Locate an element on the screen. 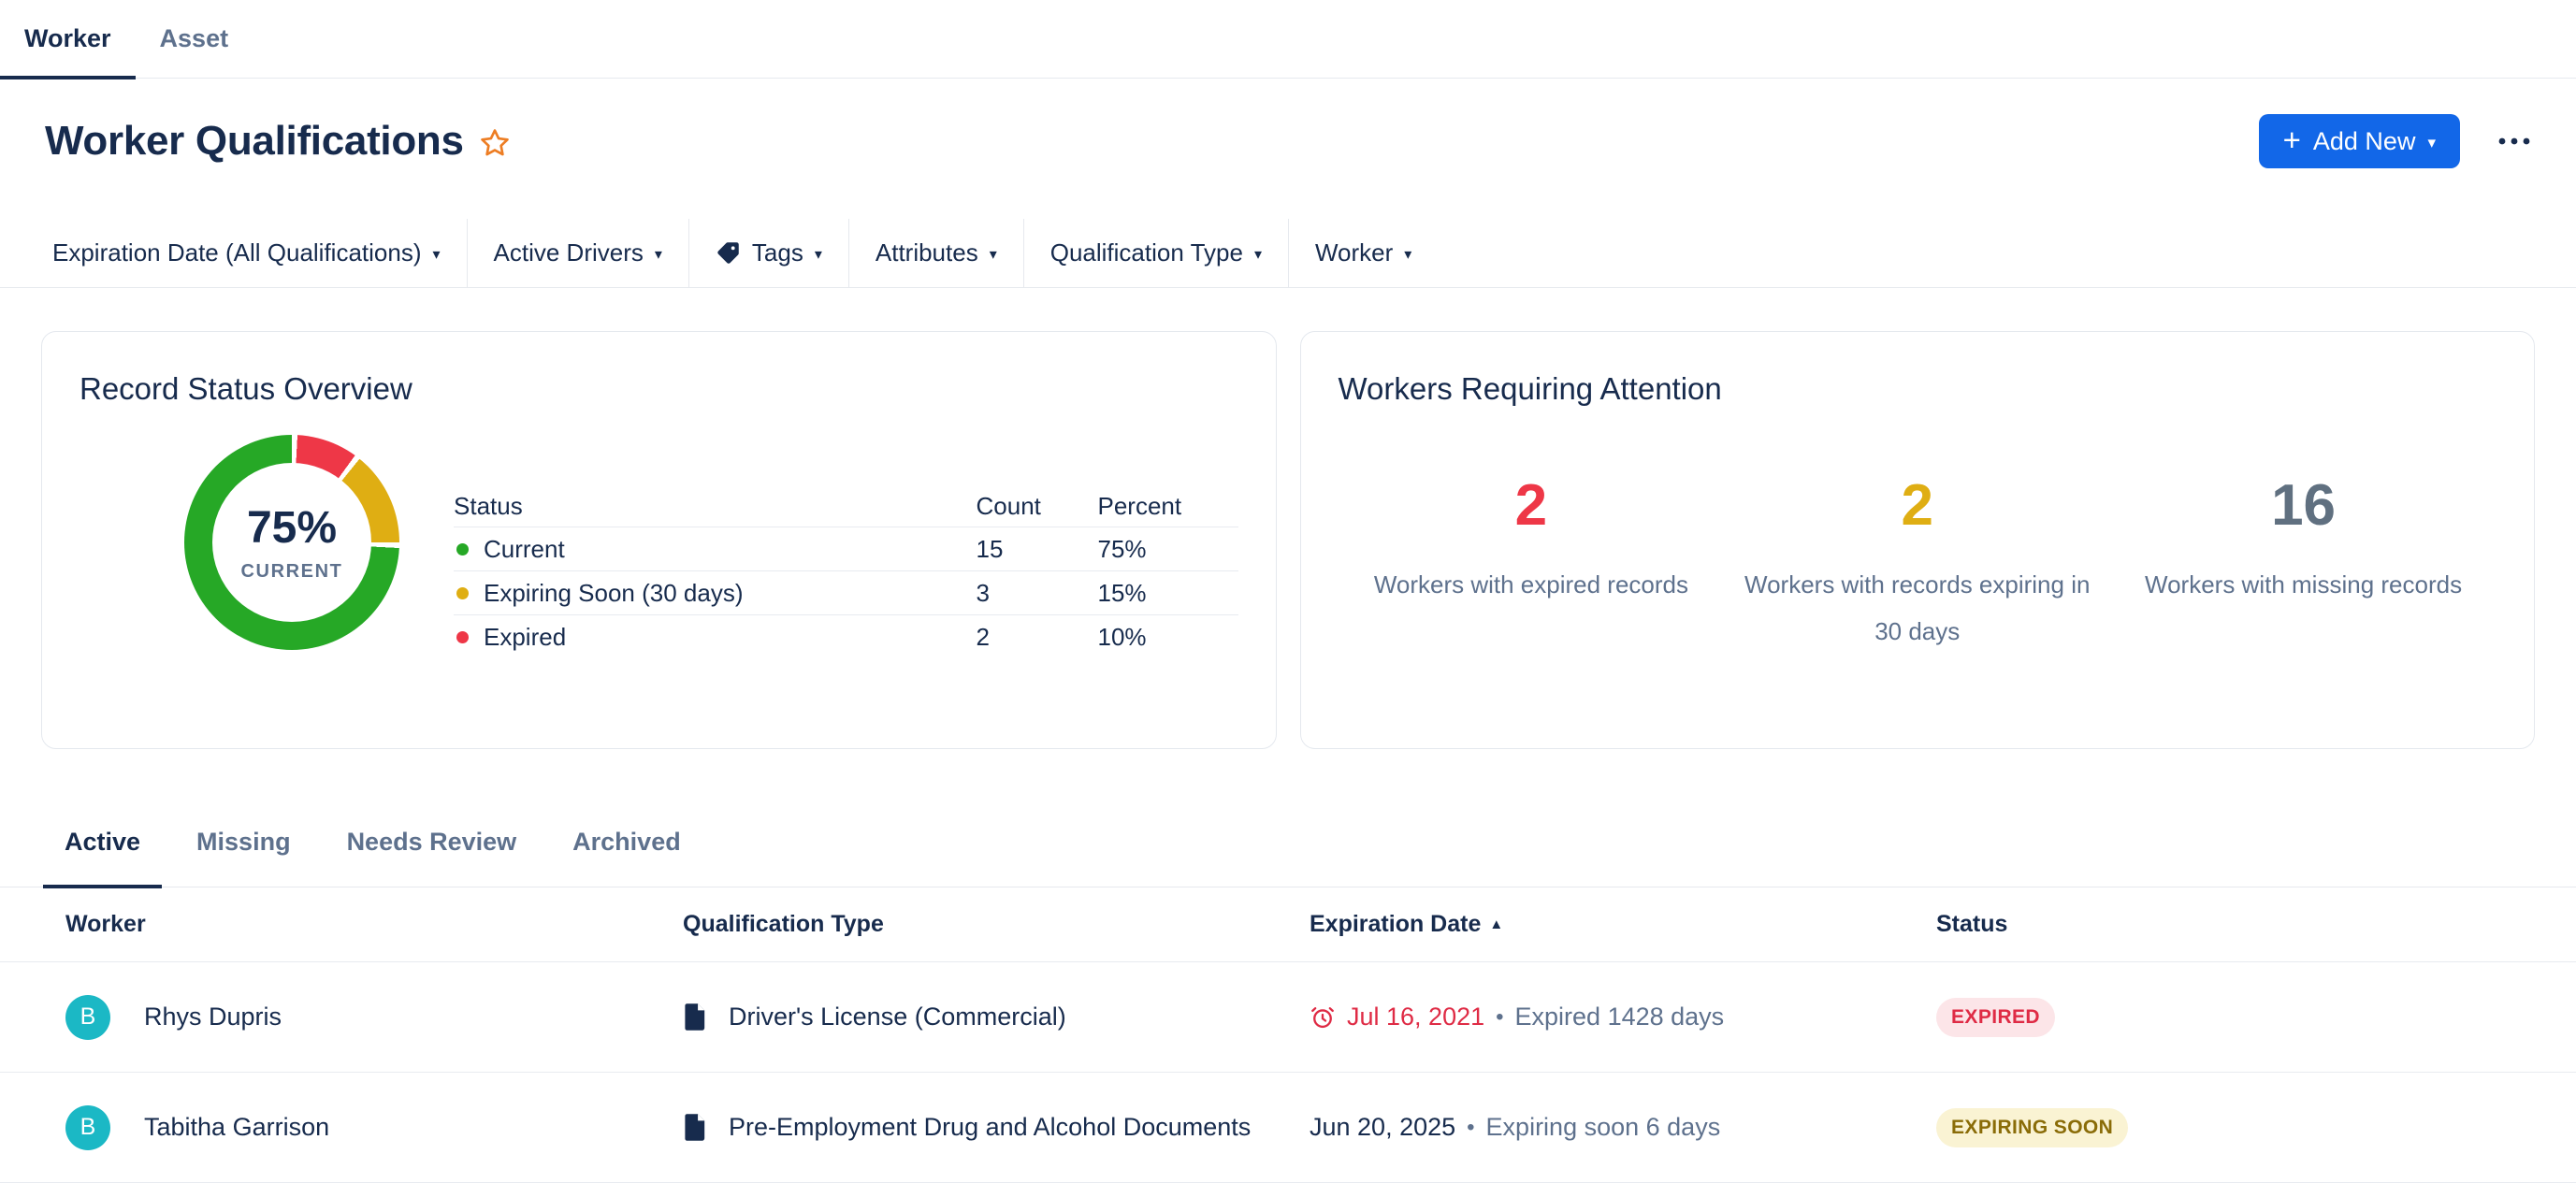  qualification-cell: Driver's License (Commercial) is located at coordinates (975, 1017).